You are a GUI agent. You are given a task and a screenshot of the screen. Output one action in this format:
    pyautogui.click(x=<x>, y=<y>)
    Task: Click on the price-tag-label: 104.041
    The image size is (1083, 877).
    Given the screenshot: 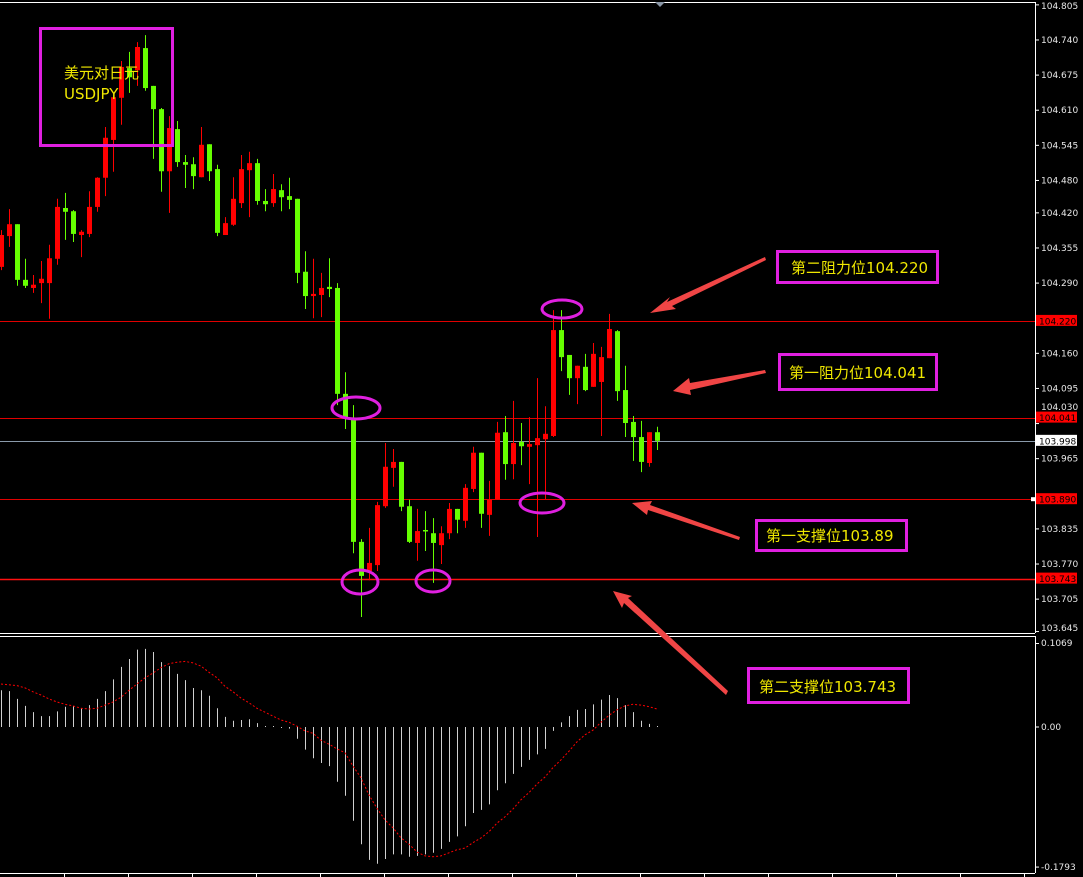 What is the action you would take?
    pyautogui.click(x=1057, y=419)
    